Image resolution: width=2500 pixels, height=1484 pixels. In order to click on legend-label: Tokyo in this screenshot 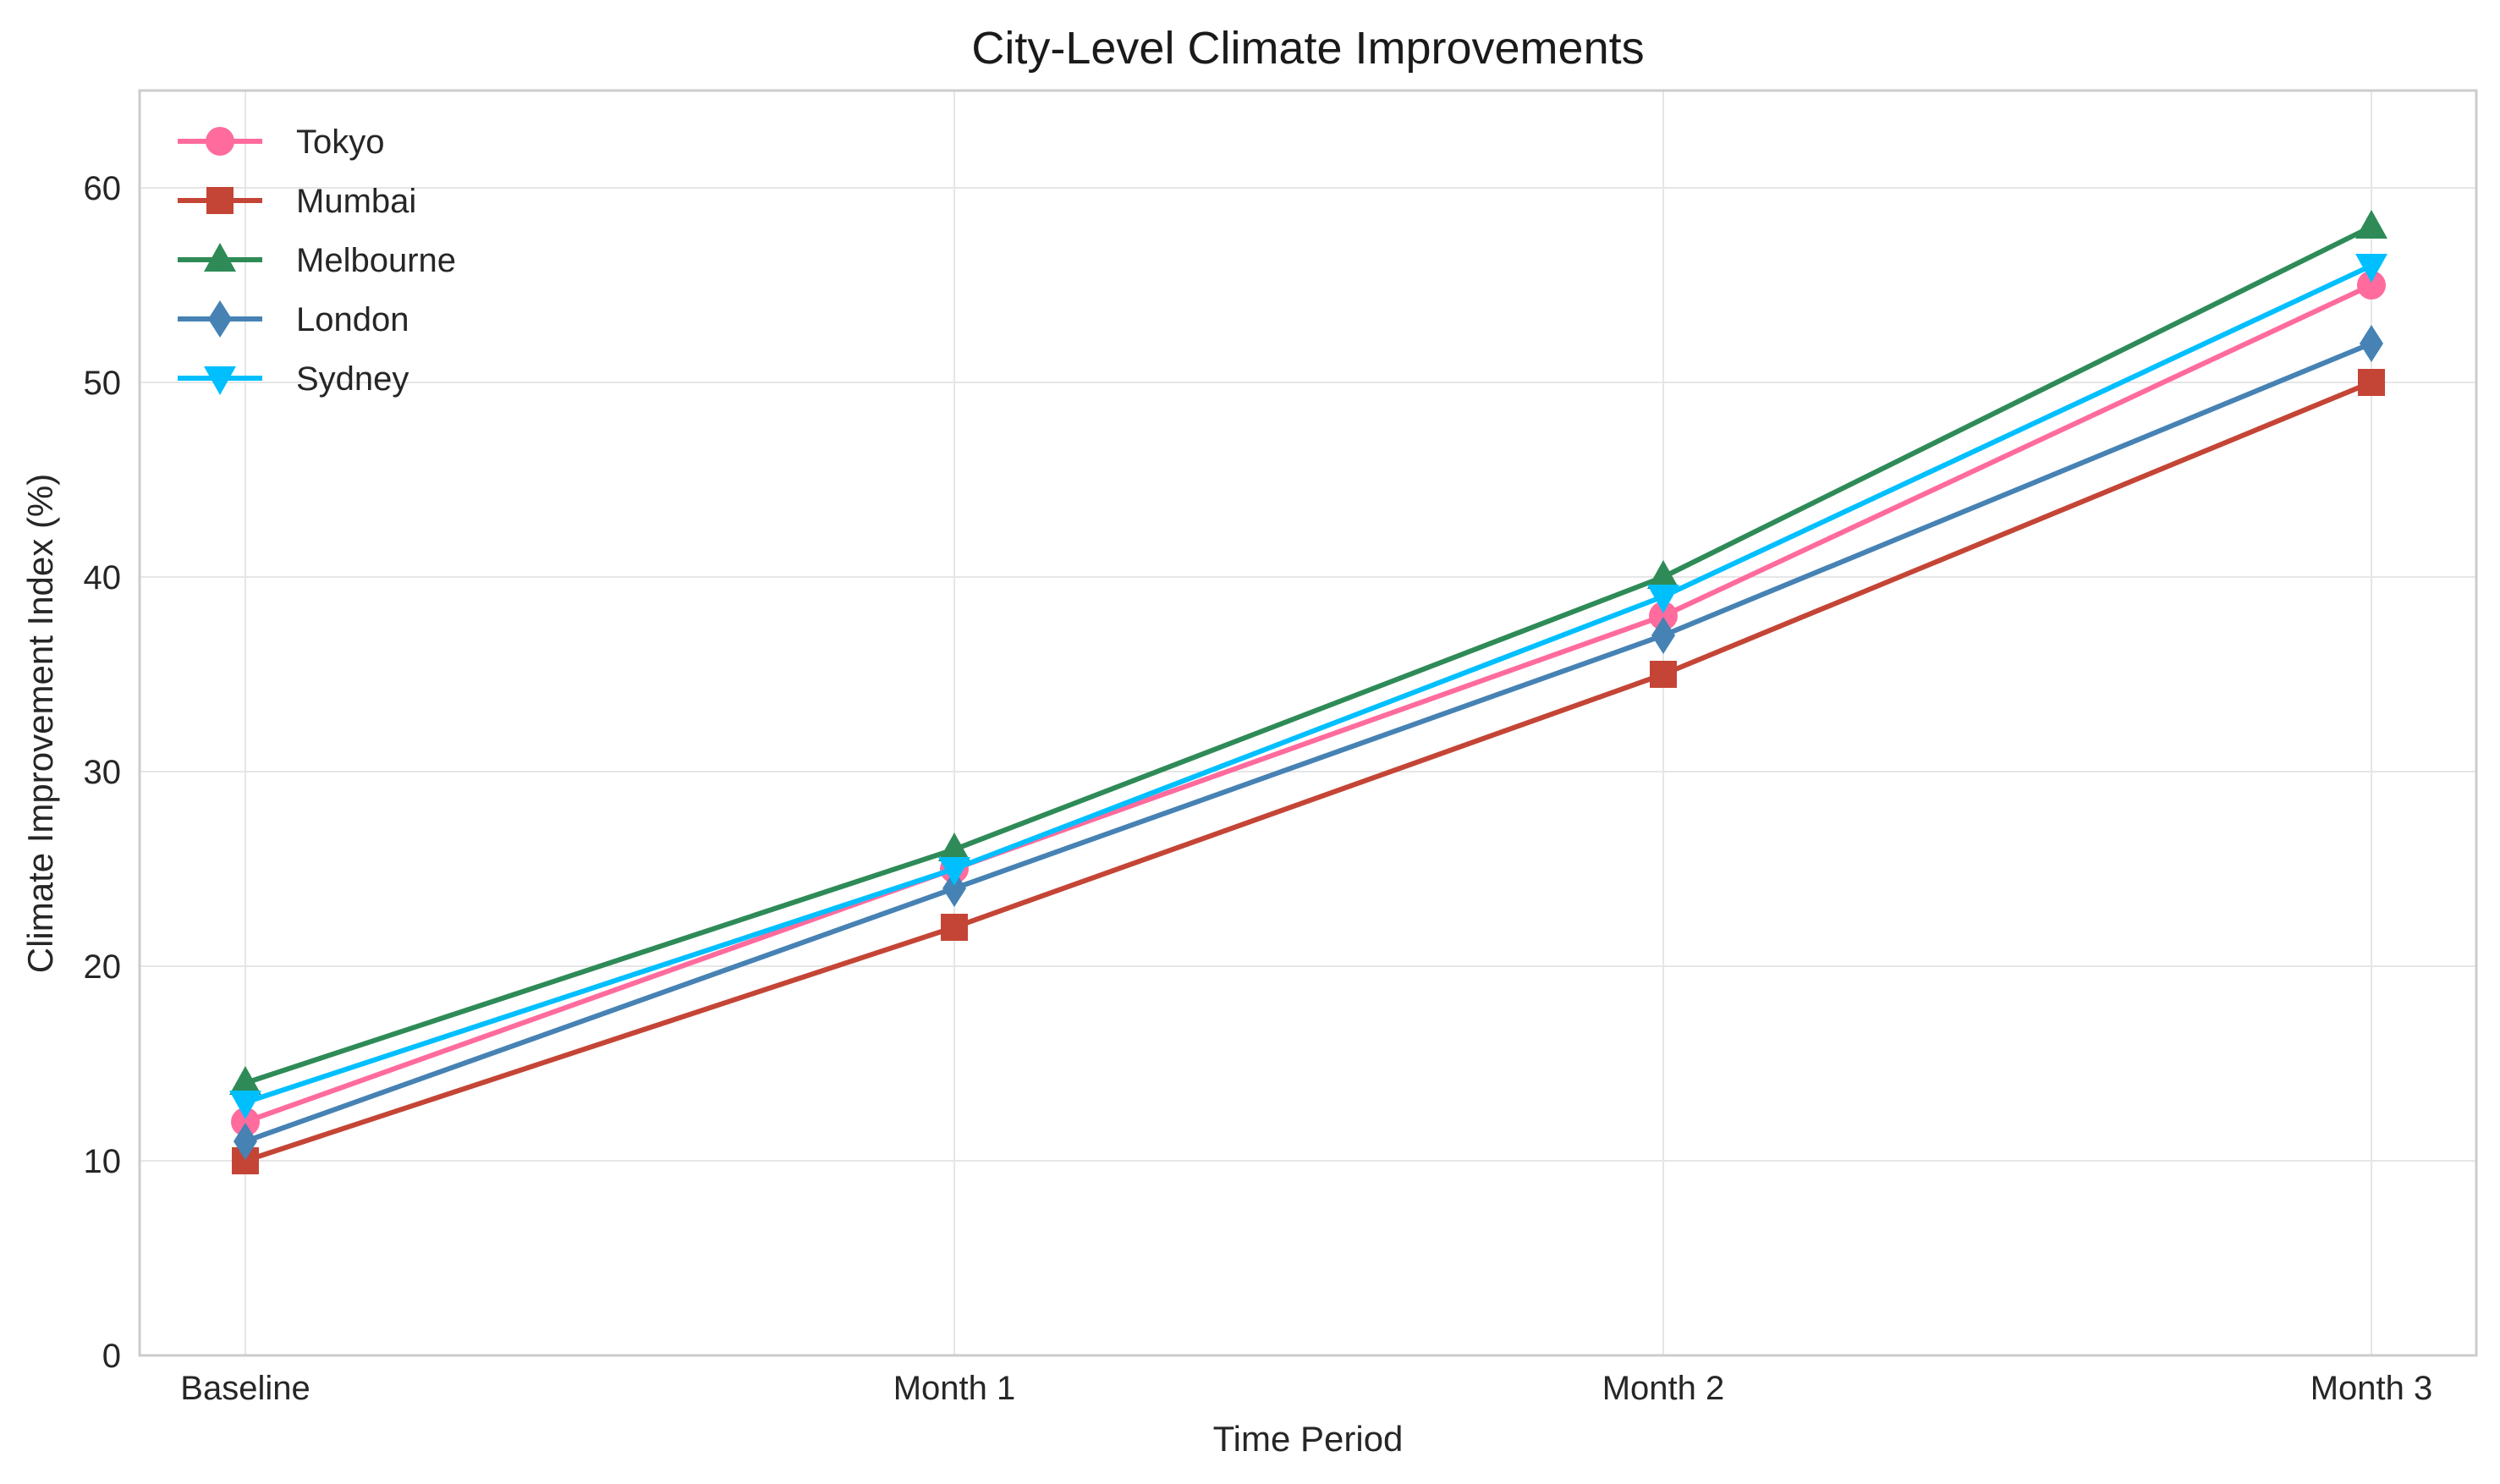, I will do `click(340, 142)`.